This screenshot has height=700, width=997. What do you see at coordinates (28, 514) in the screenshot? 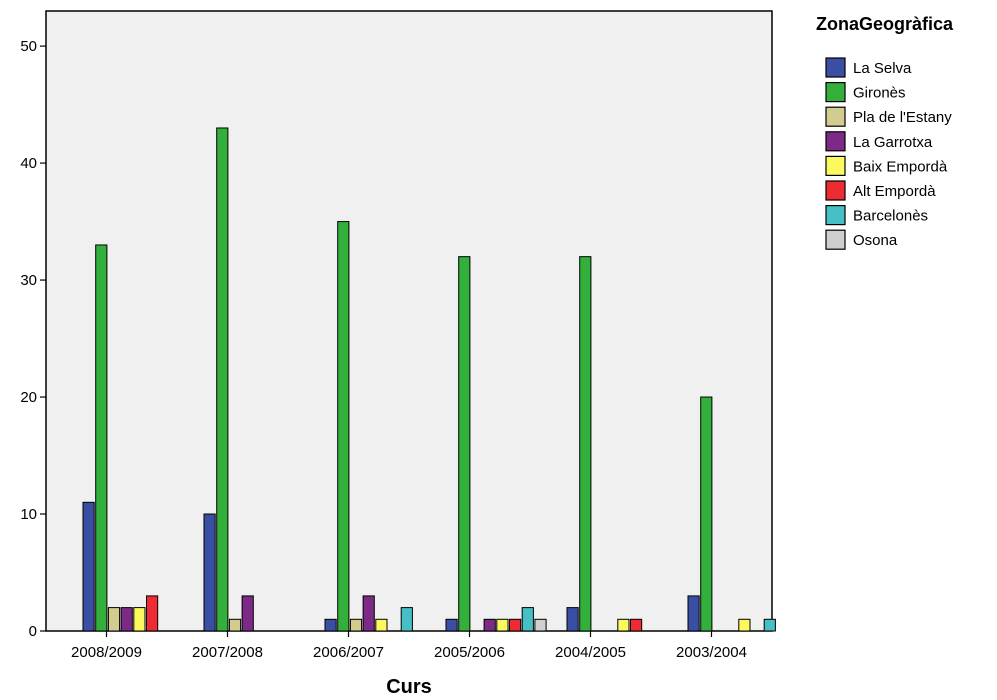
I see `y-tick-label: 10` at bounding box center [28, 514].